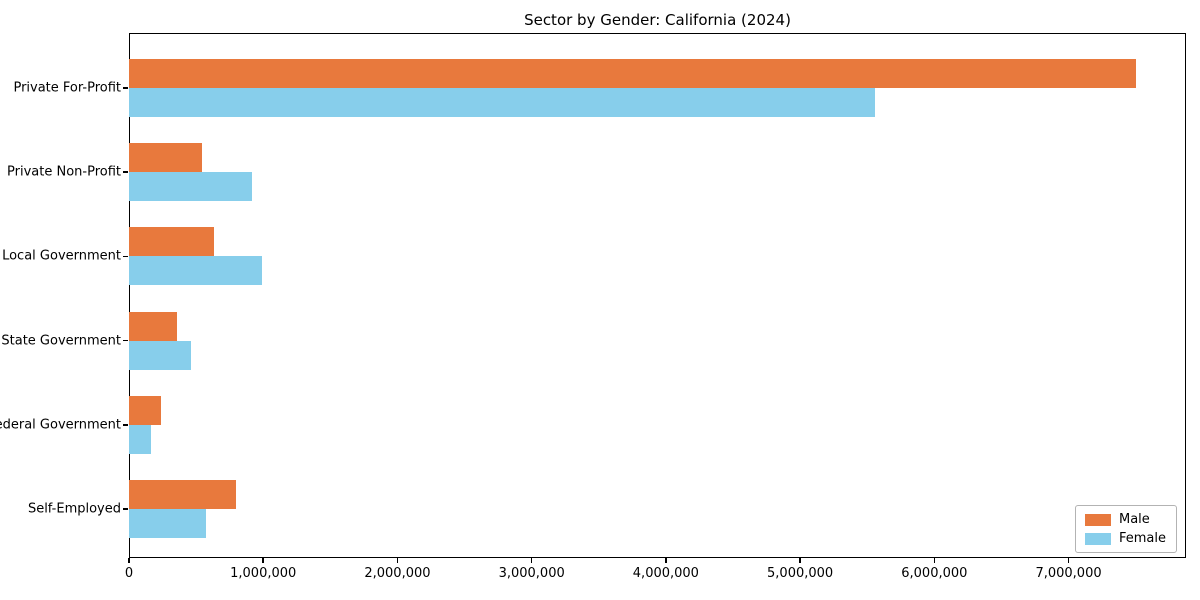  I want to click on x-tick-label-0: 0, so click(129, 573).